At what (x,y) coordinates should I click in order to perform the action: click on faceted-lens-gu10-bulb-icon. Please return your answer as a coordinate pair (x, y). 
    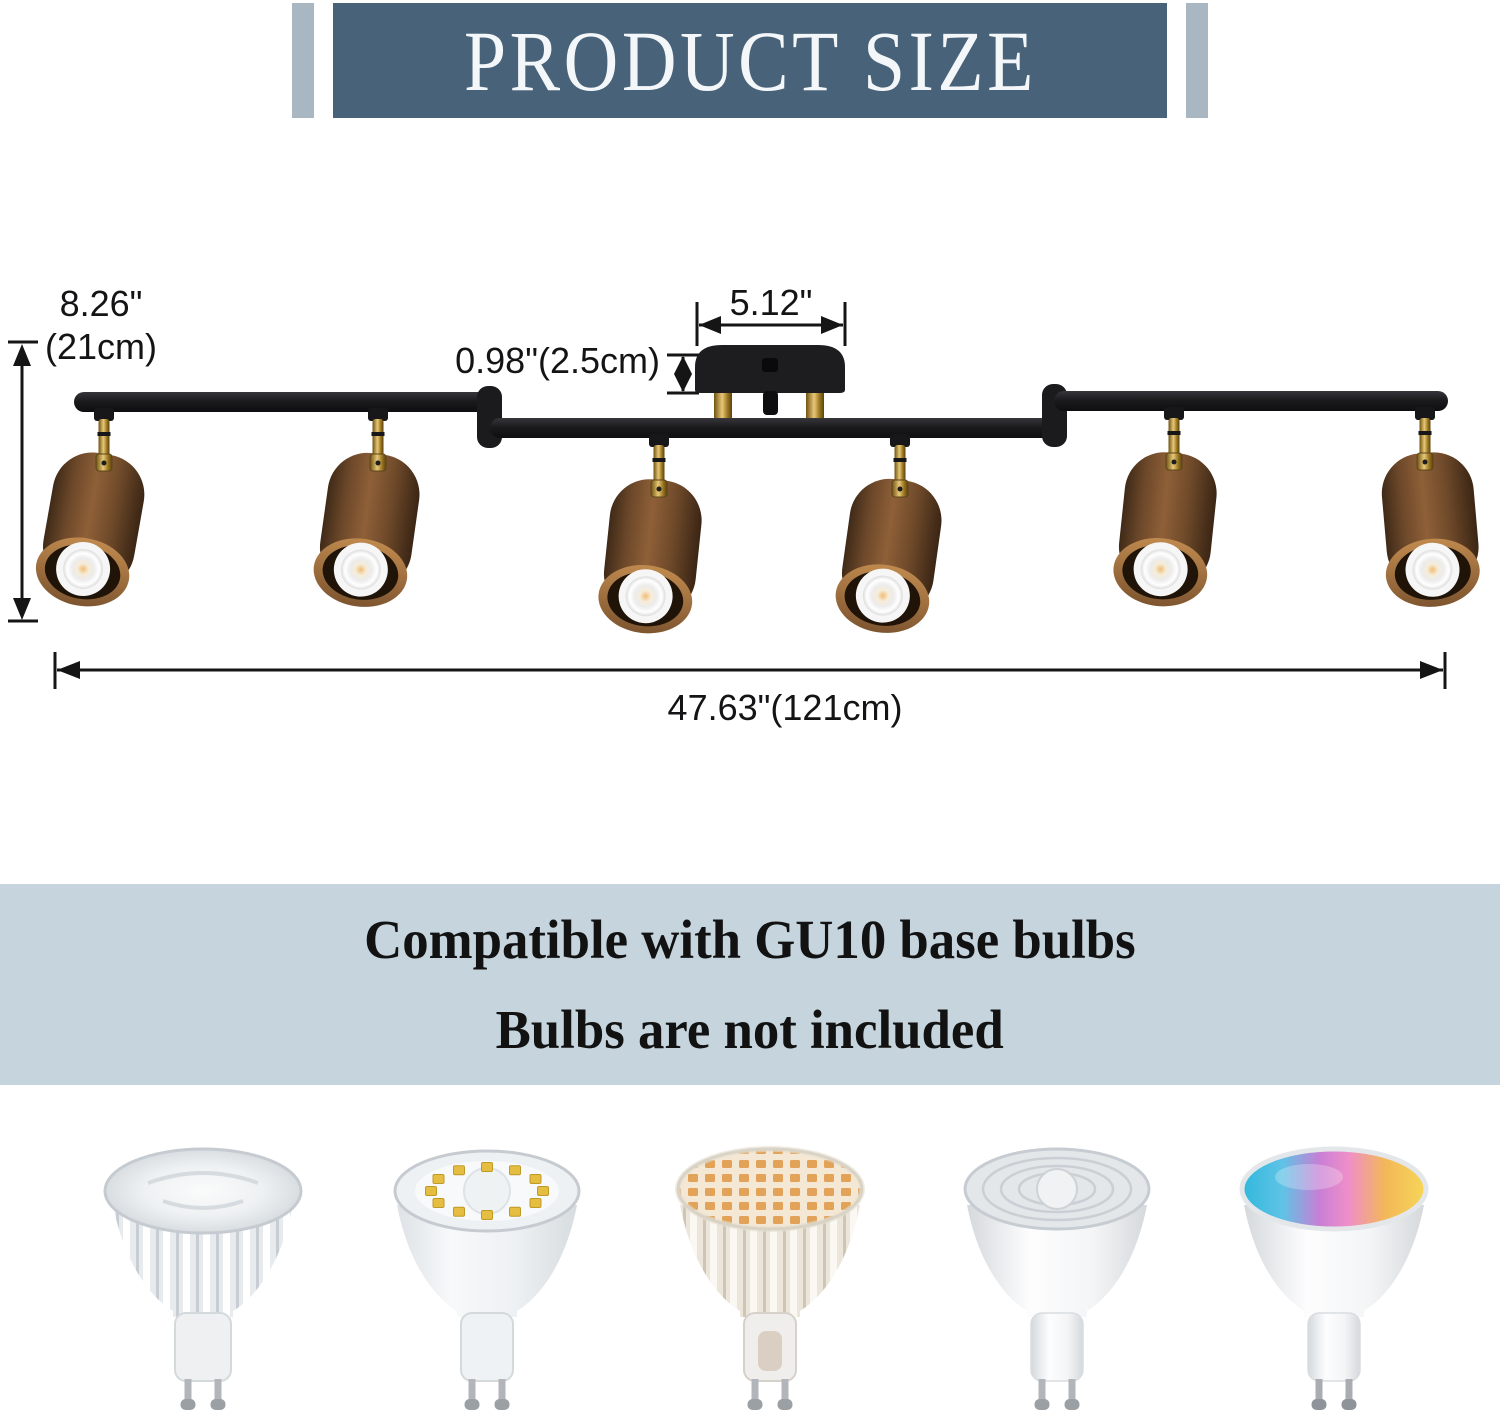
    Looking at the image, I should click on (1057, 1278).